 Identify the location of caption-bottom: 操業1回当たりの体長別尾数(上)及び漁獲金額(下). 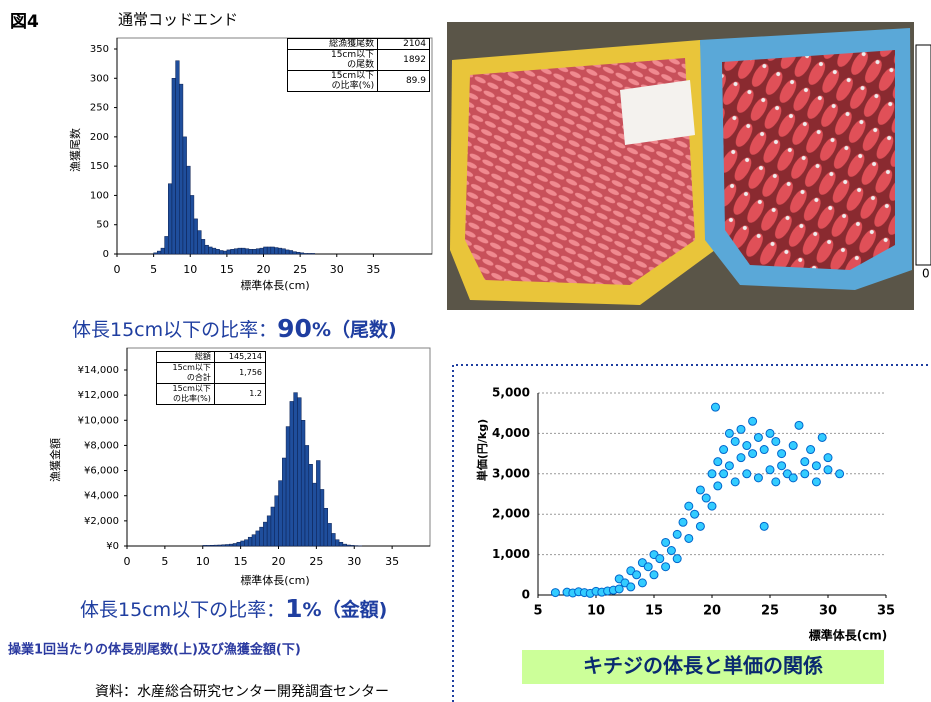
(154, 650).